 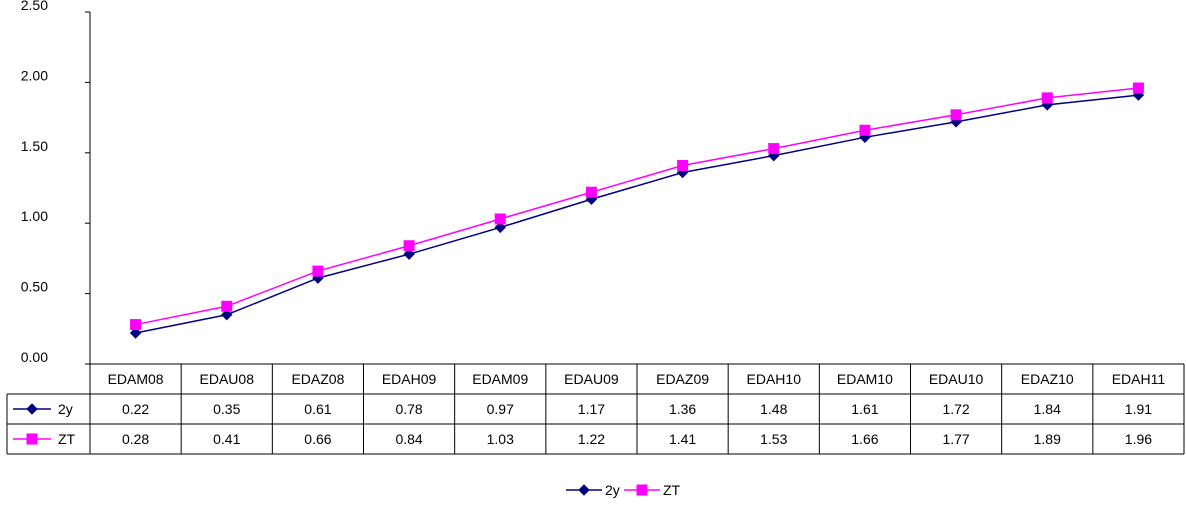 What do you see at coordinates (408, 439) in the screenshot?
I see `table-value: 0.84` at bounding box center [408, 439].